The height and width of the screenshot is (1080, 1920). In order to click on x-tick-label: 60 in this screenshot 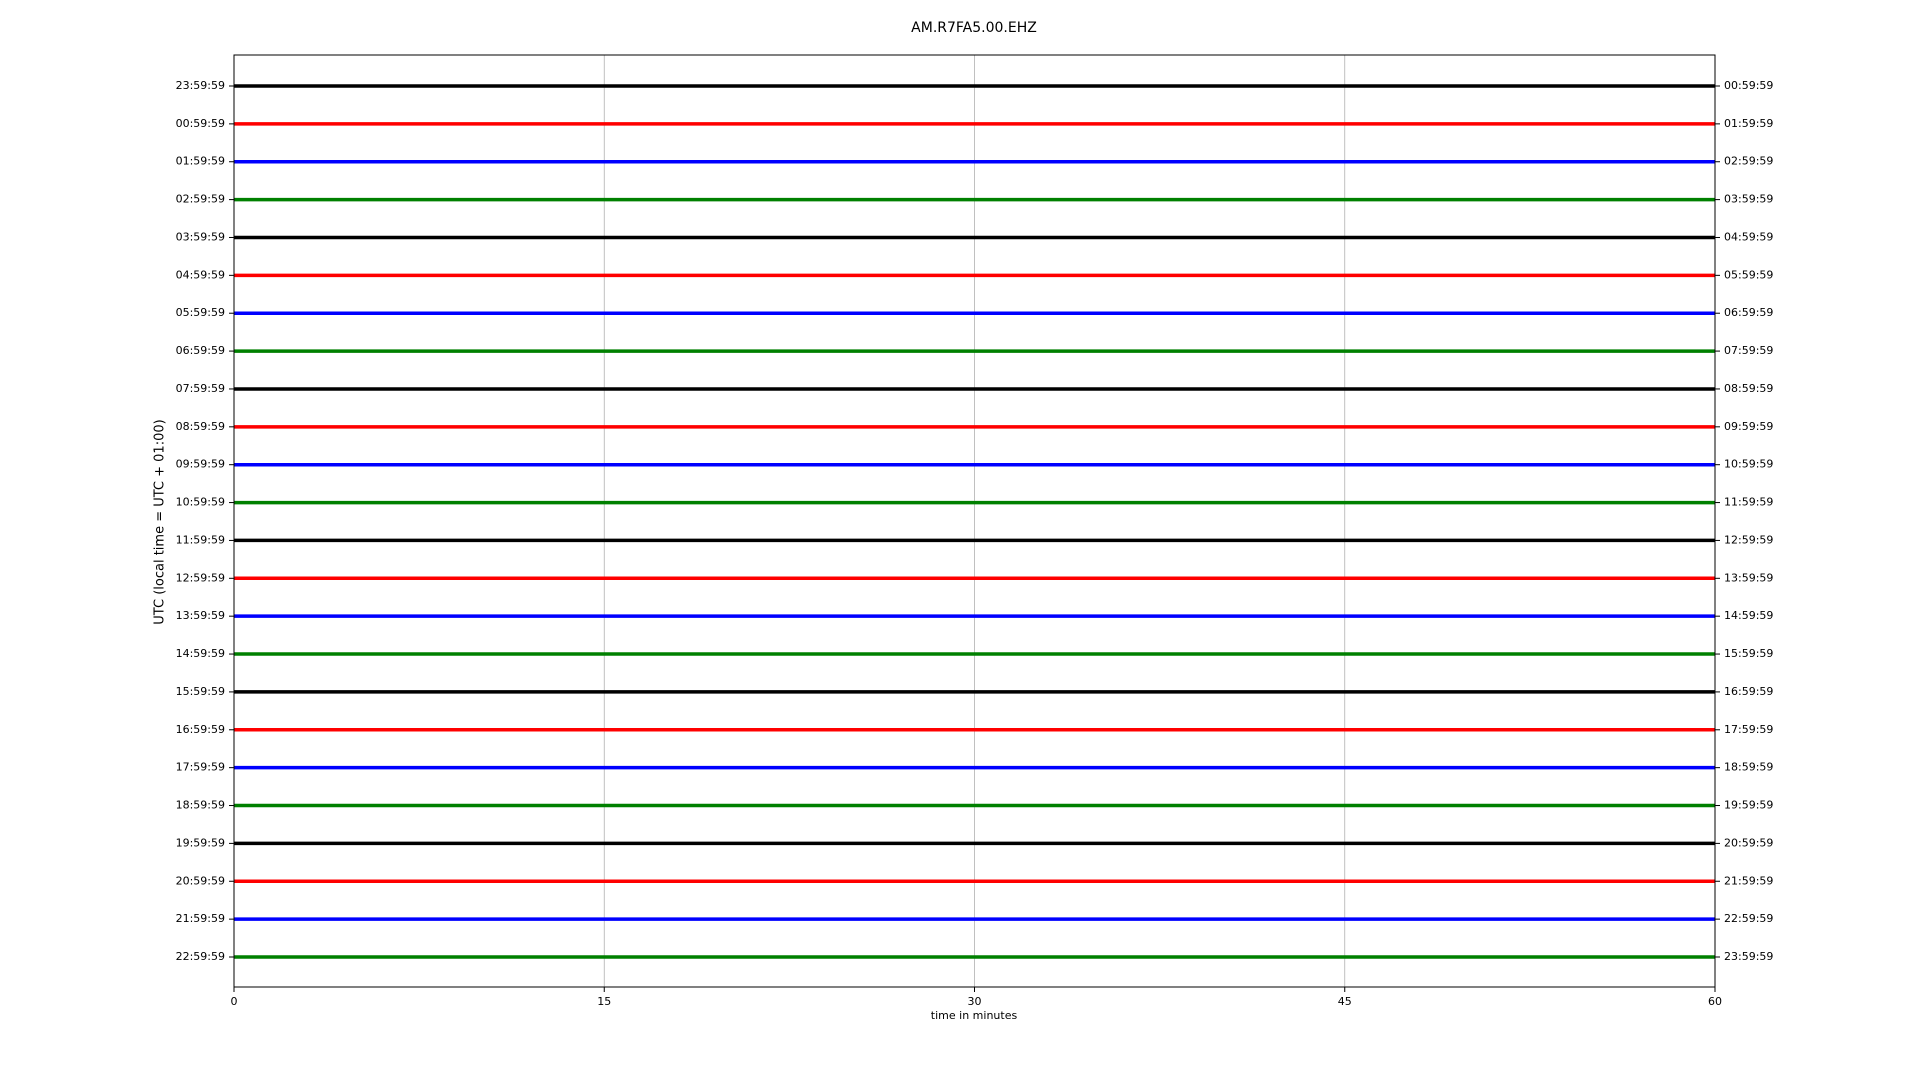, I will do `click(1715, 1001)`.